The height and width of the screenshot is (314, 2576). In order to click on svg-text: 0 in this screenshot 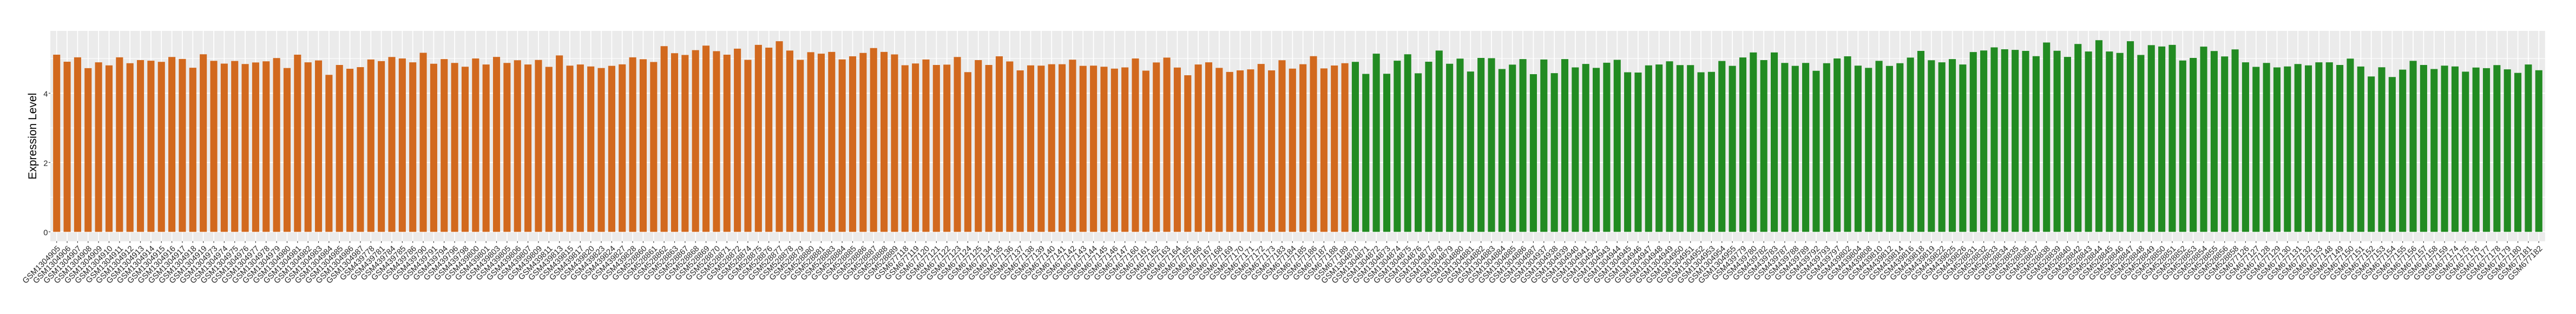, I will do `click(45, 232)`.